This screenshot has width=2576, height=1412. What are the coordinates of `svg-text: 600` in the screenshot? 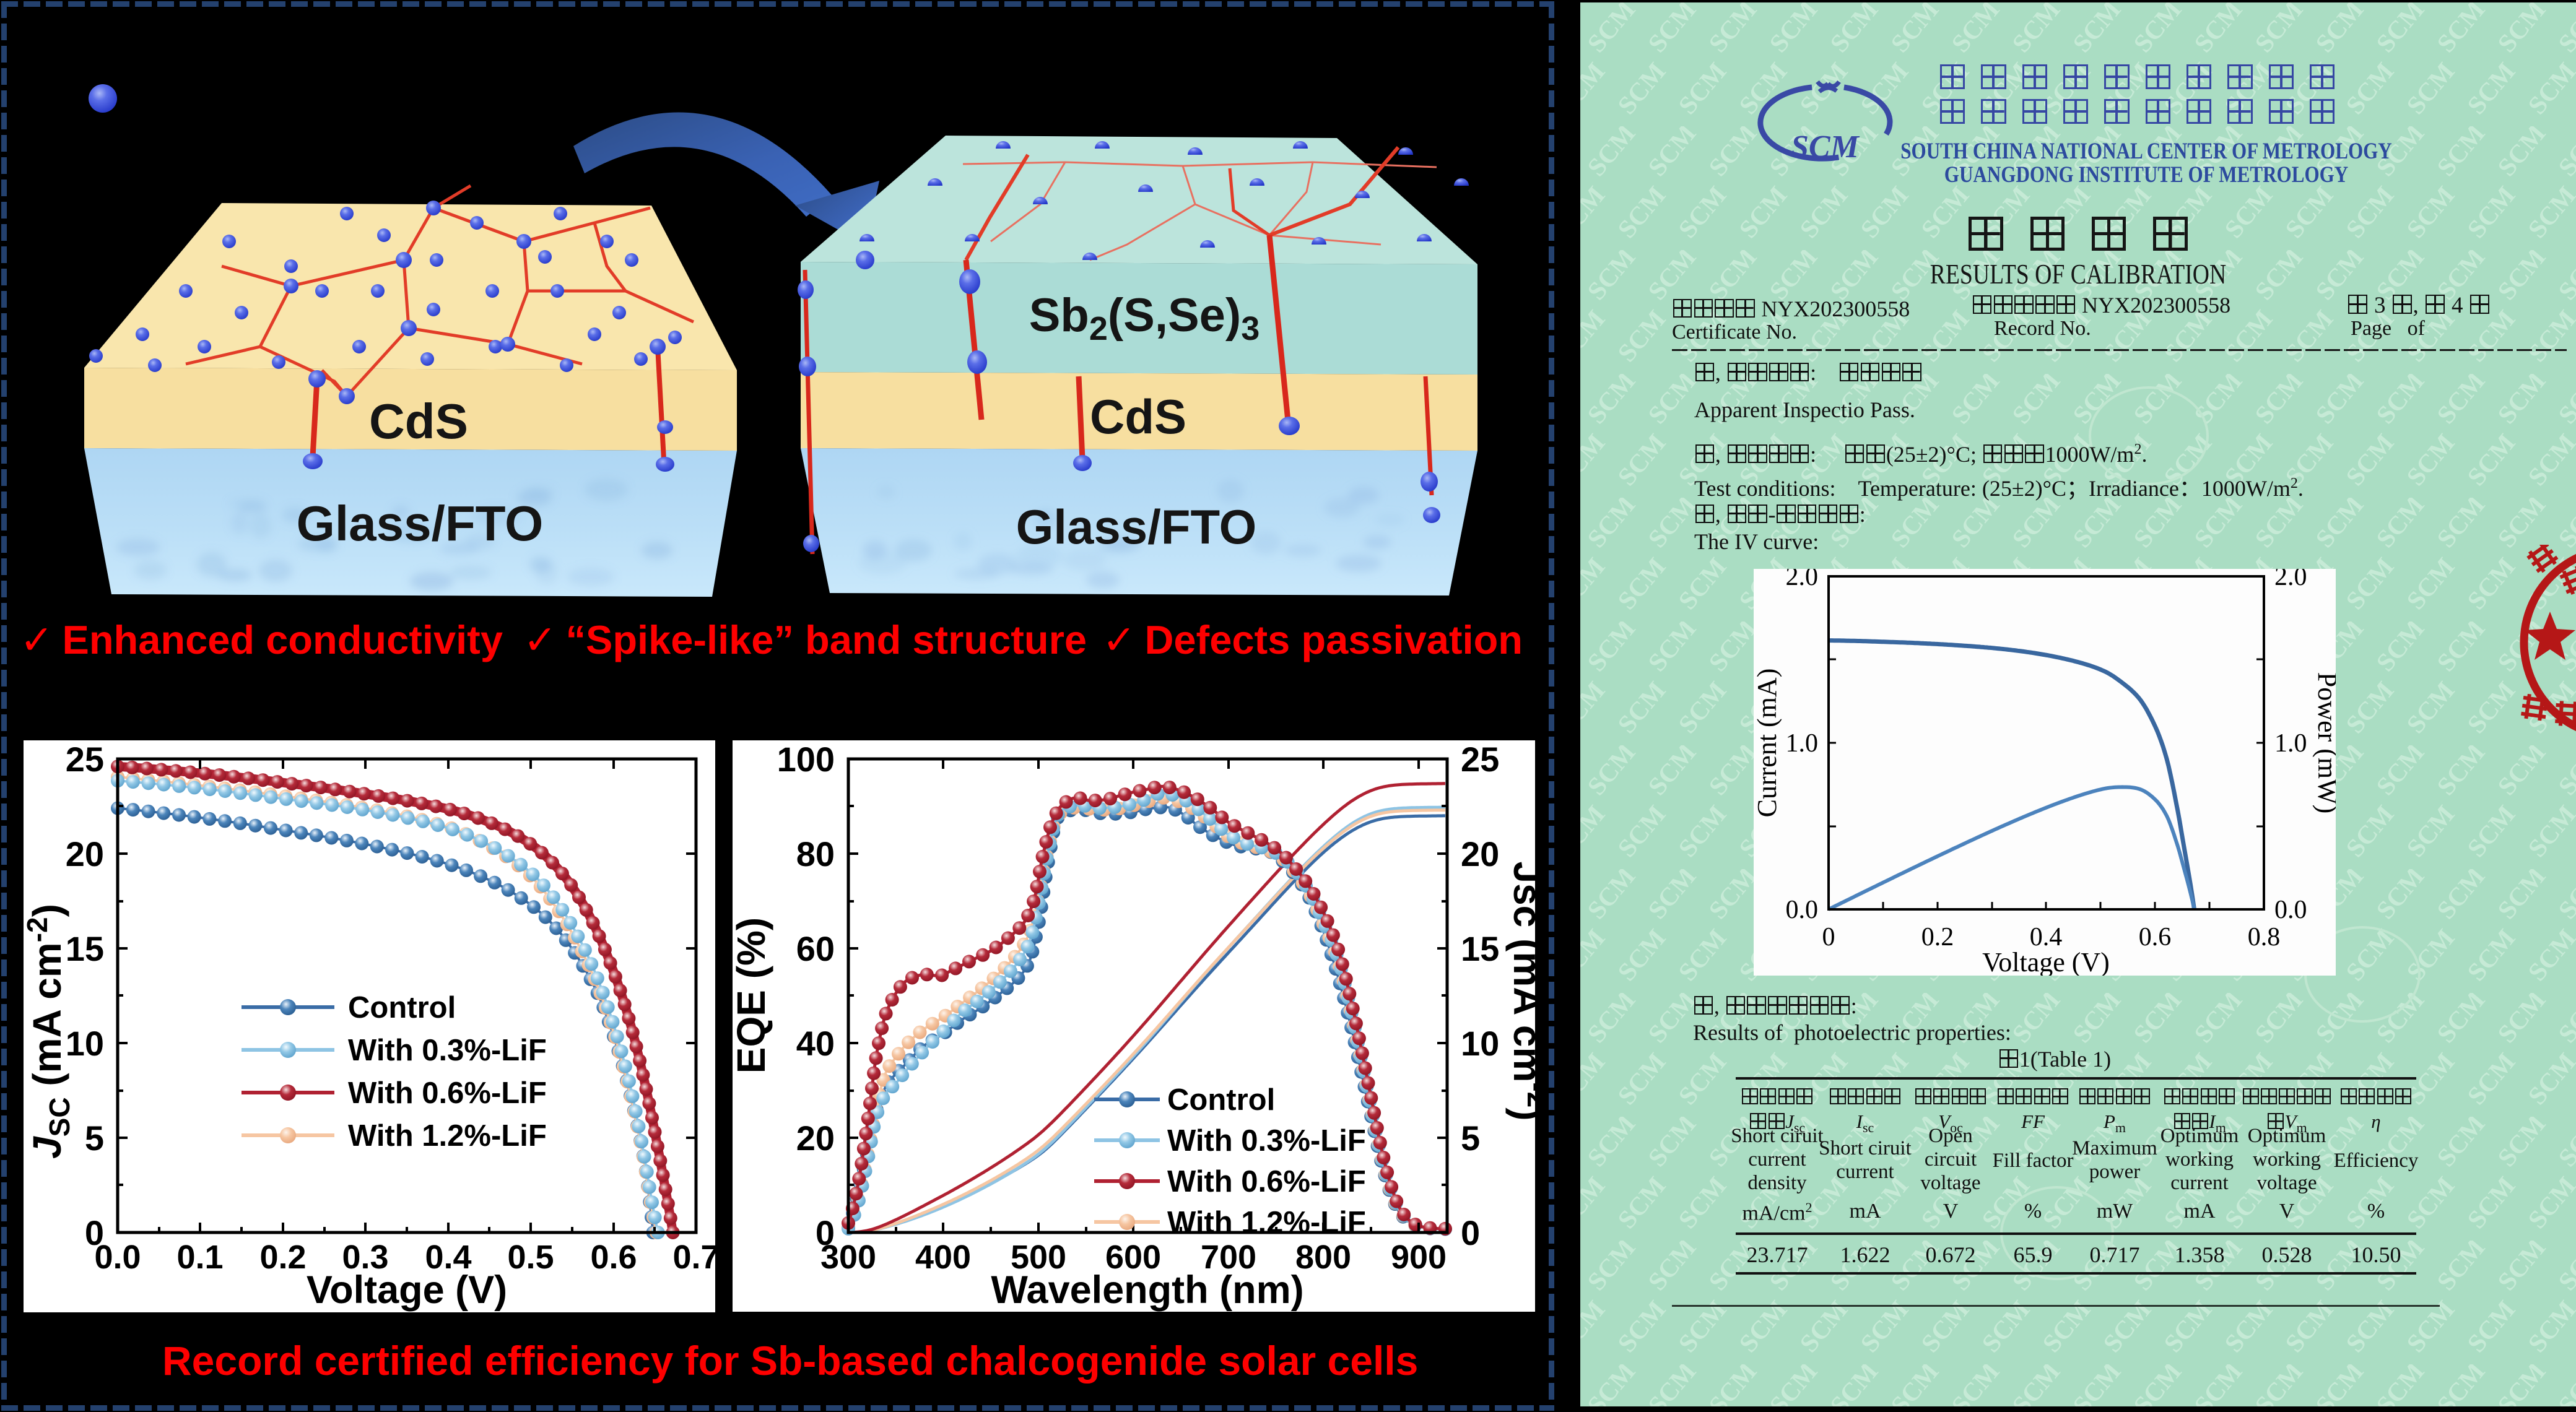 It's located at (1133, 1257).